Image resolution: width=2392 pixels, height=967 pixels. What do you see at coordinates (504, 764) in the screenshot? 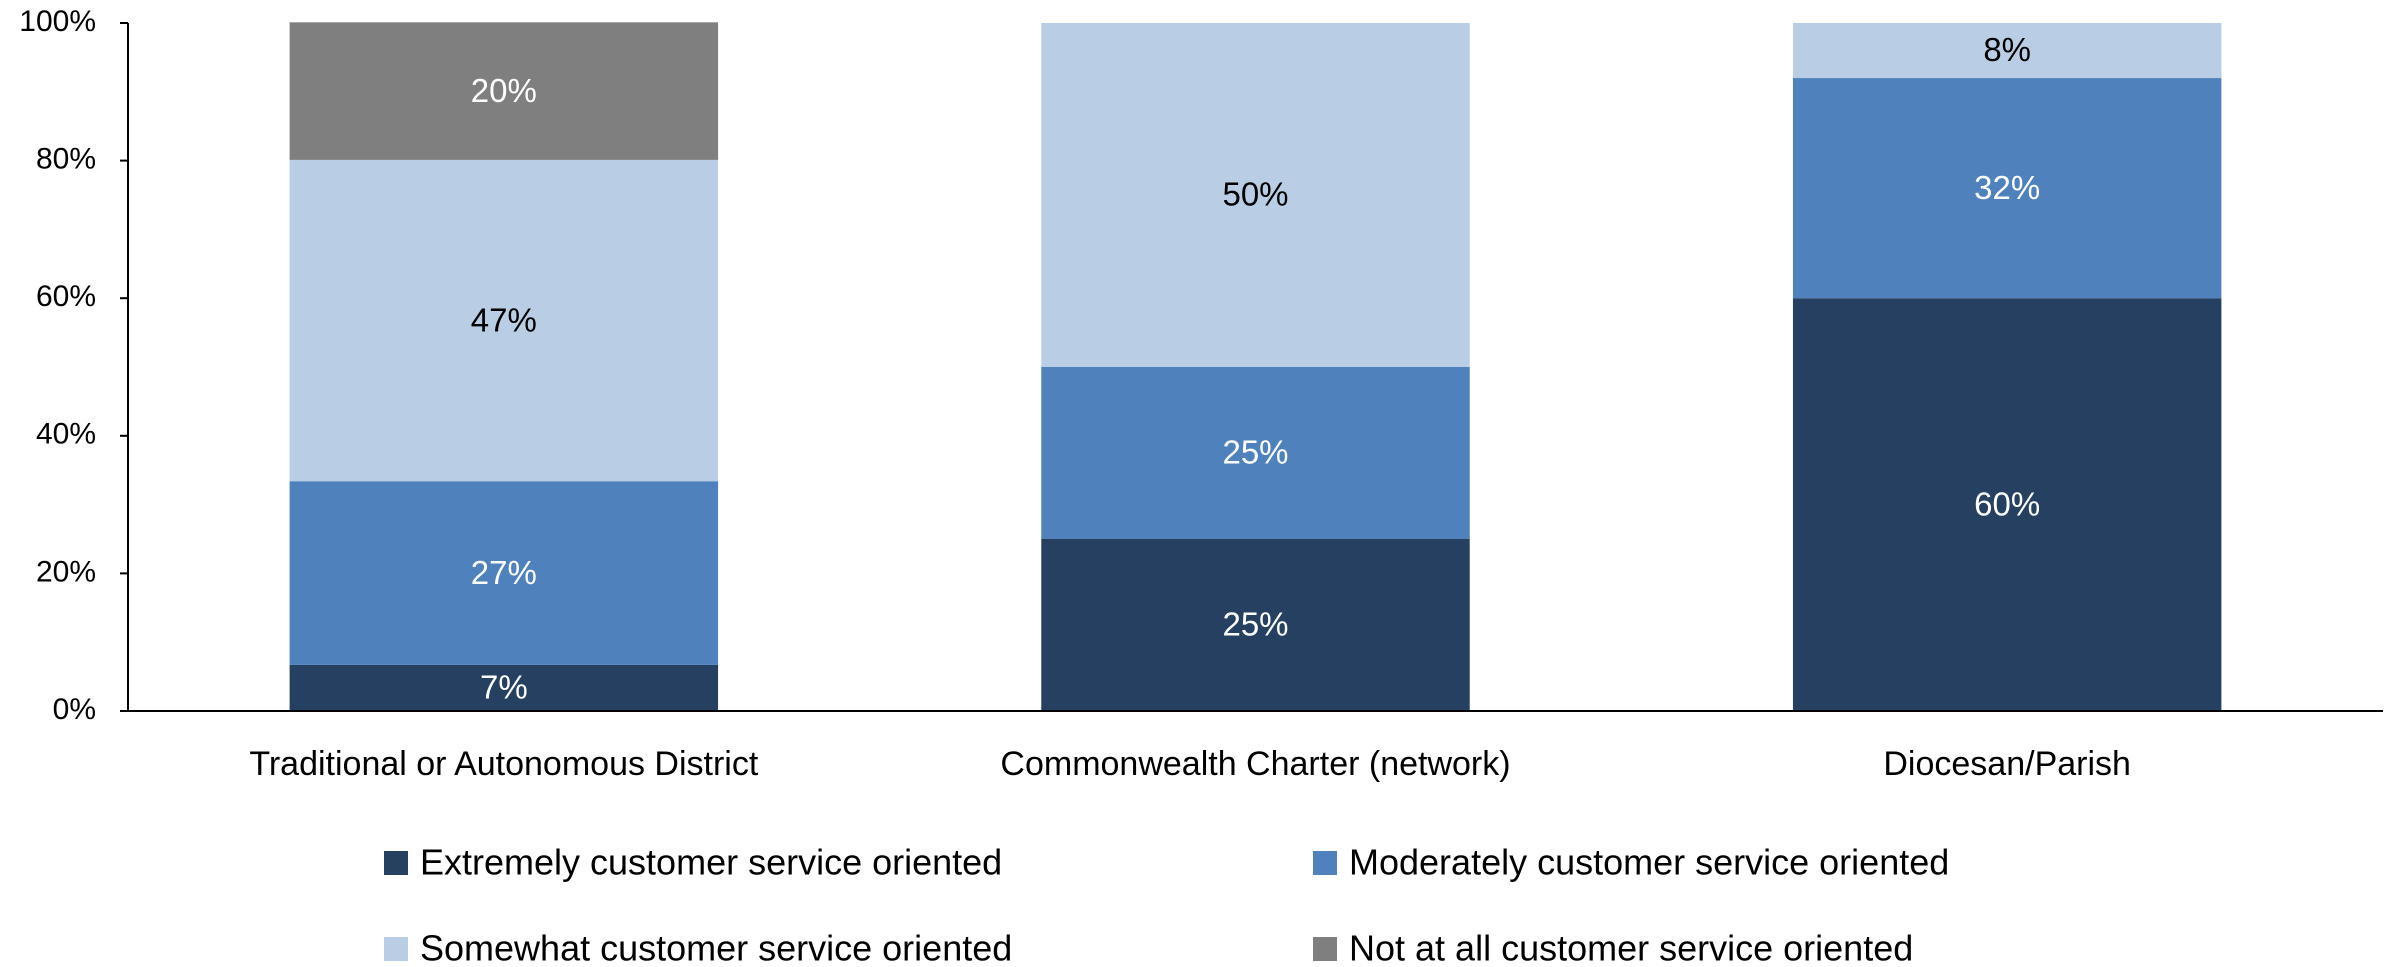
I see `x-tick-label: Traditional or Autonomous District` at bounding box center [504, 764].